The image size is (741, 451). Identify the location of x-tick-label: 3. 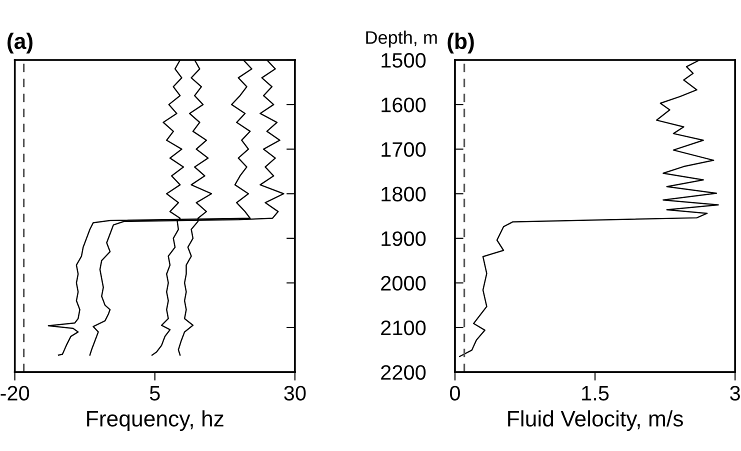
(735, 393).